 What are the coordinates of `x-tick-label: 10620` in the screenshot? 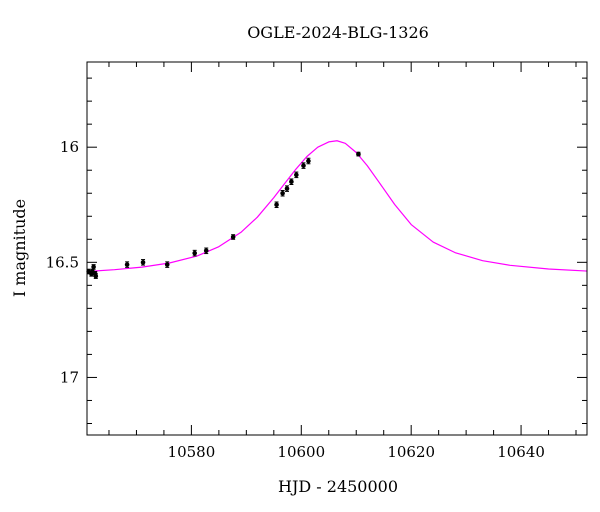 It's located at (411, 452).